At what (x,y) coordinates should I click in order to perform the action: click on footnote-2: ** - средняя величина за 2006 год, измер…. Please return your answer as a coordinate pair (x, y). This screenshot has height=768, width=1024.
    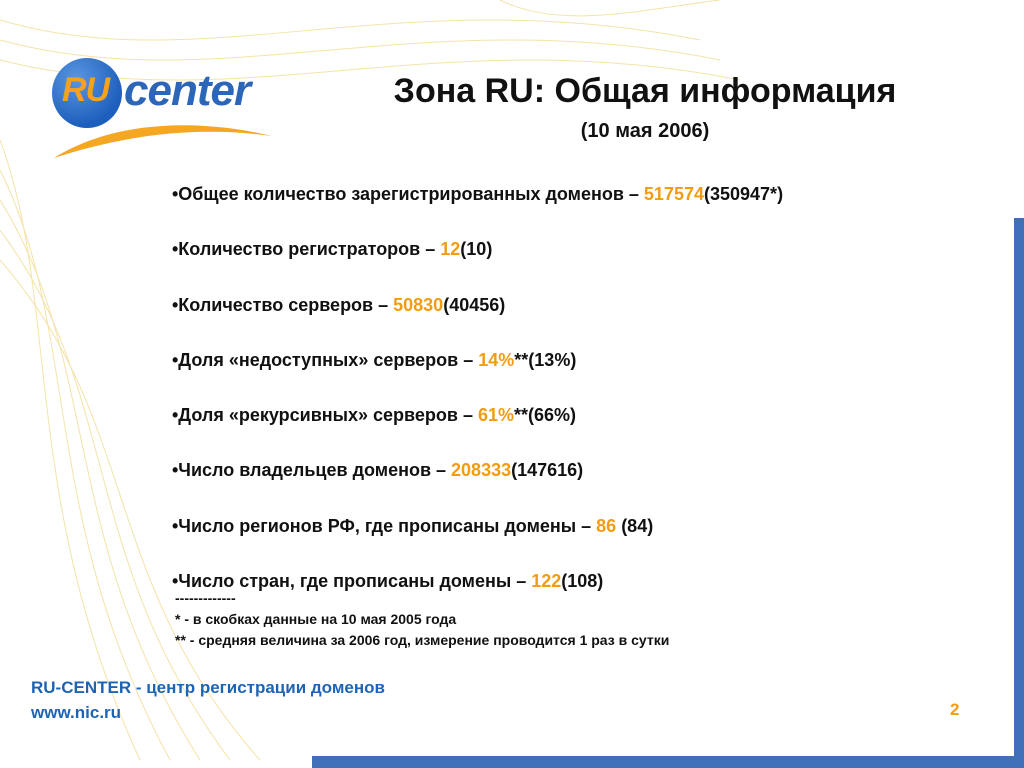
    Looking at the image, I should click on (422, 640).